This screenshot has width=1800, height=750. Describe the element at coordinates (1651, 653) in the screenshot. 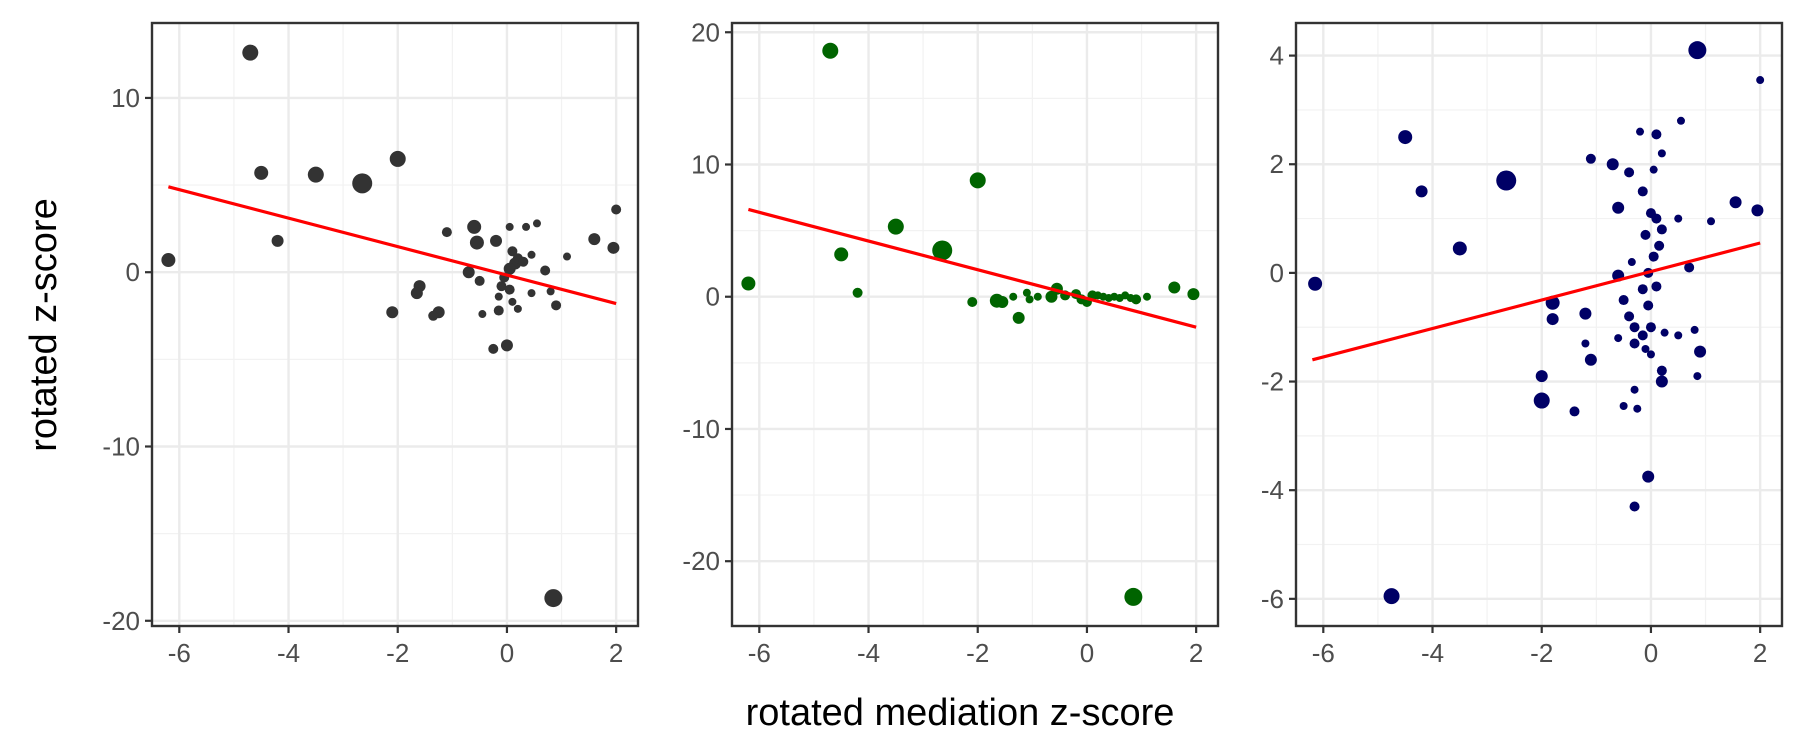

I see `x-tick-label: 0` at that location.